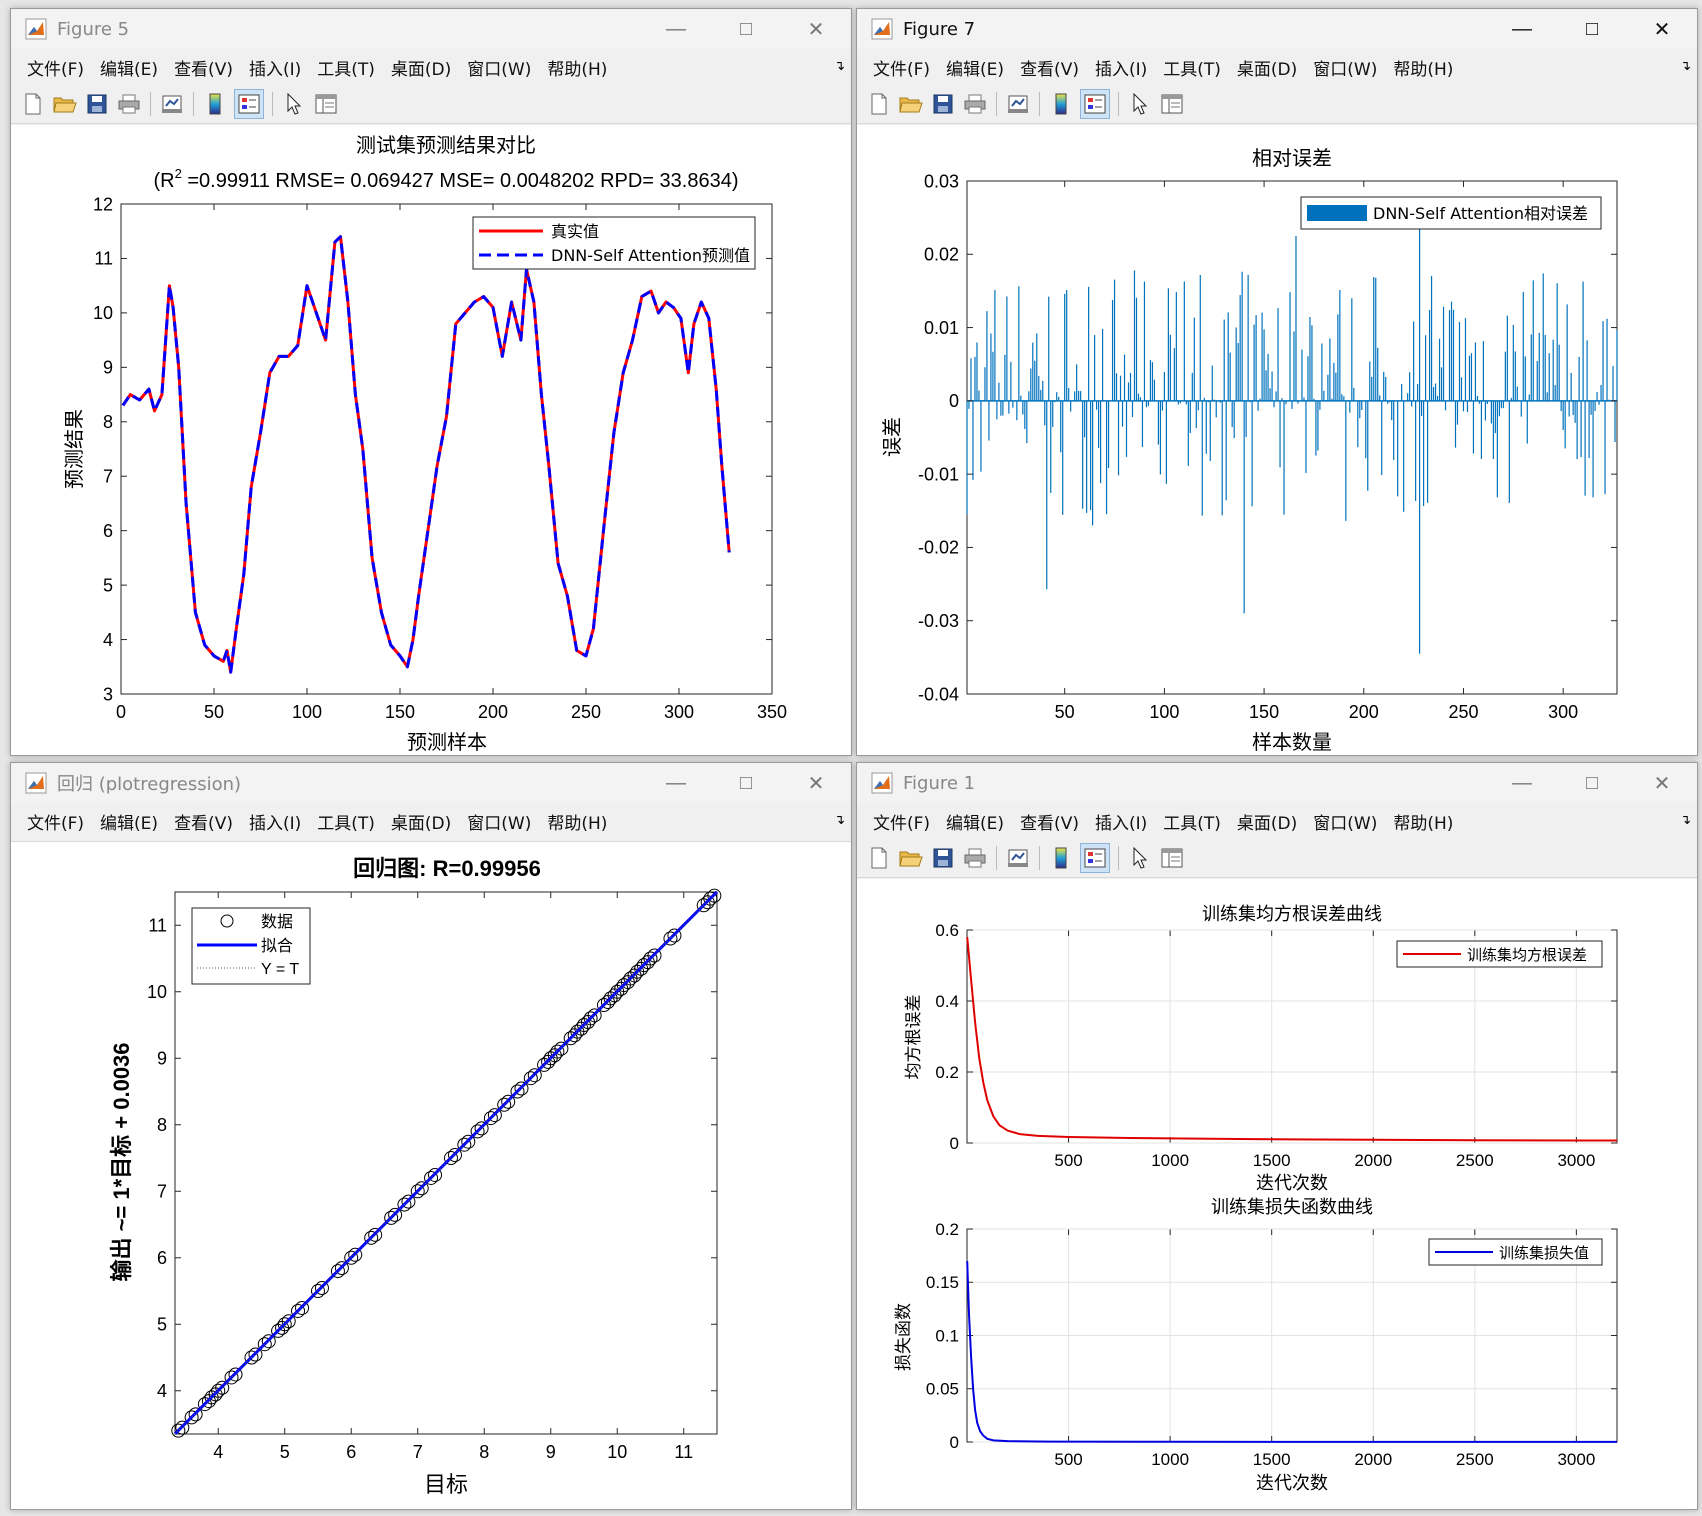 The width and height of the screenshot is (1702, 1516). I want to click on figure7-titlebar: Figure 7 — □ ✕, so click(1277, 29).